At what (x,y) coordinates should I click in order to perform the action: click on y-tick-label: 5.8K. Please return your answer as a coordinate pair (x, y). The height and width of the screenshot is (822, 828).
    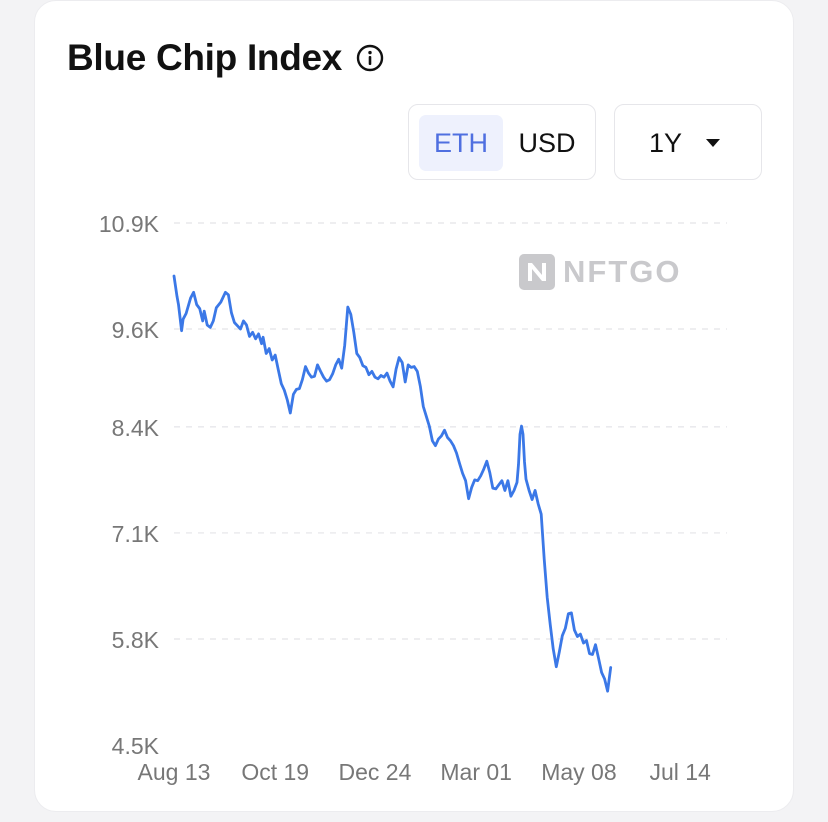
    Looking at the image, I should click on (136, 640).